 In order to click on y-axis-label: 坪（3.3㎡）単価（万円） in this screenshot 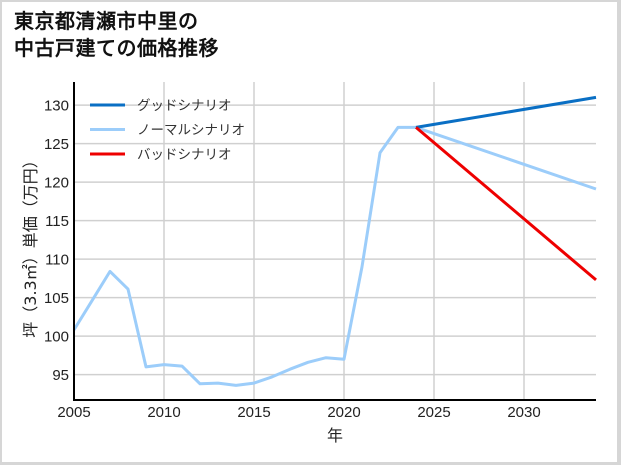, I will do `click(30, 244)`.